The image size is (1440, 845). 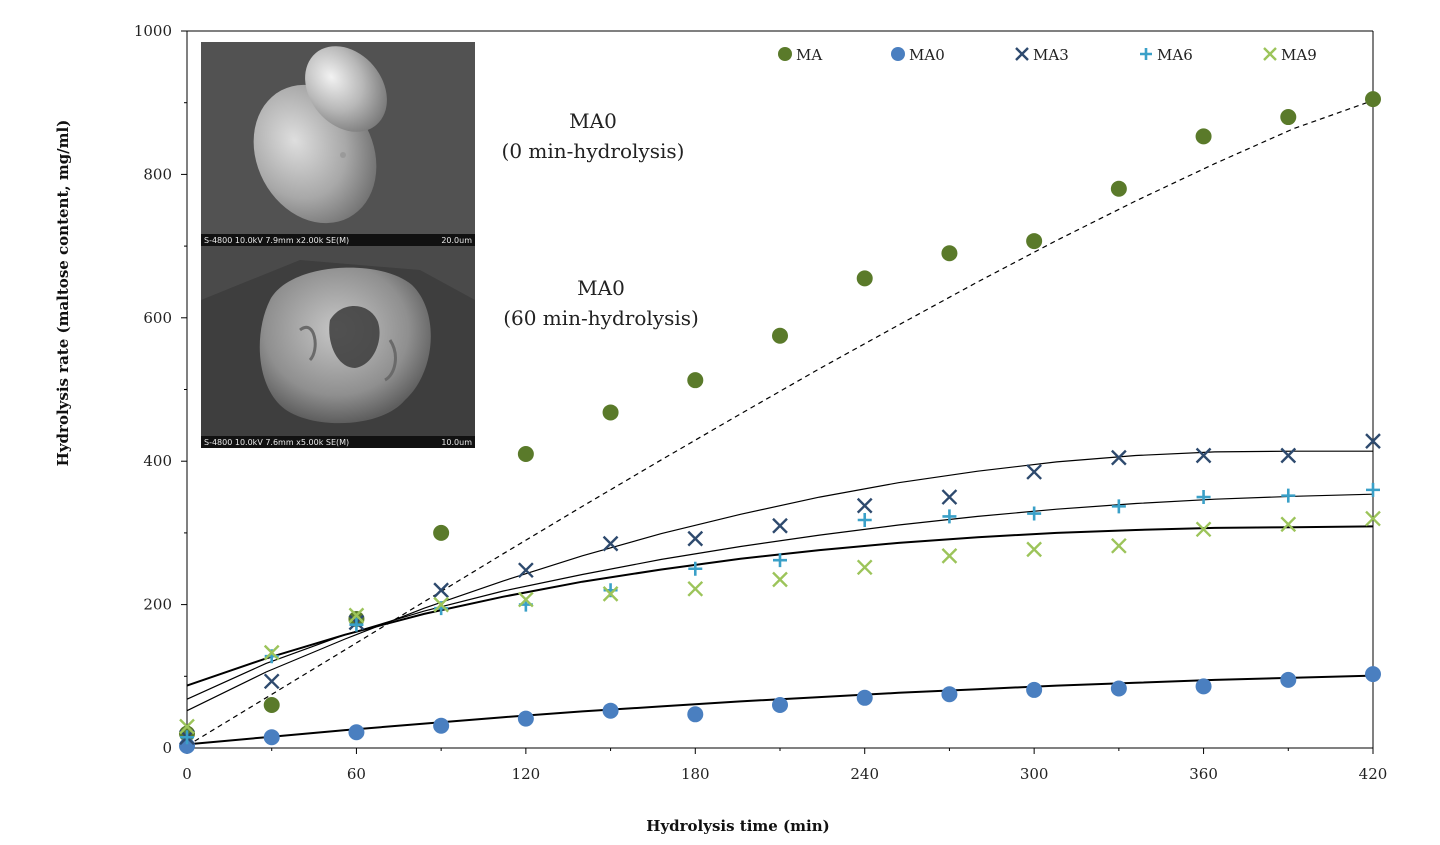 What do you see at coordinates (338, 347) in the screenshot?
I see `sem-image-bottom: S-4800 10.0kV 7.6mm x5.00k SE(M) 10.0um` at bounding box center [338, 347].